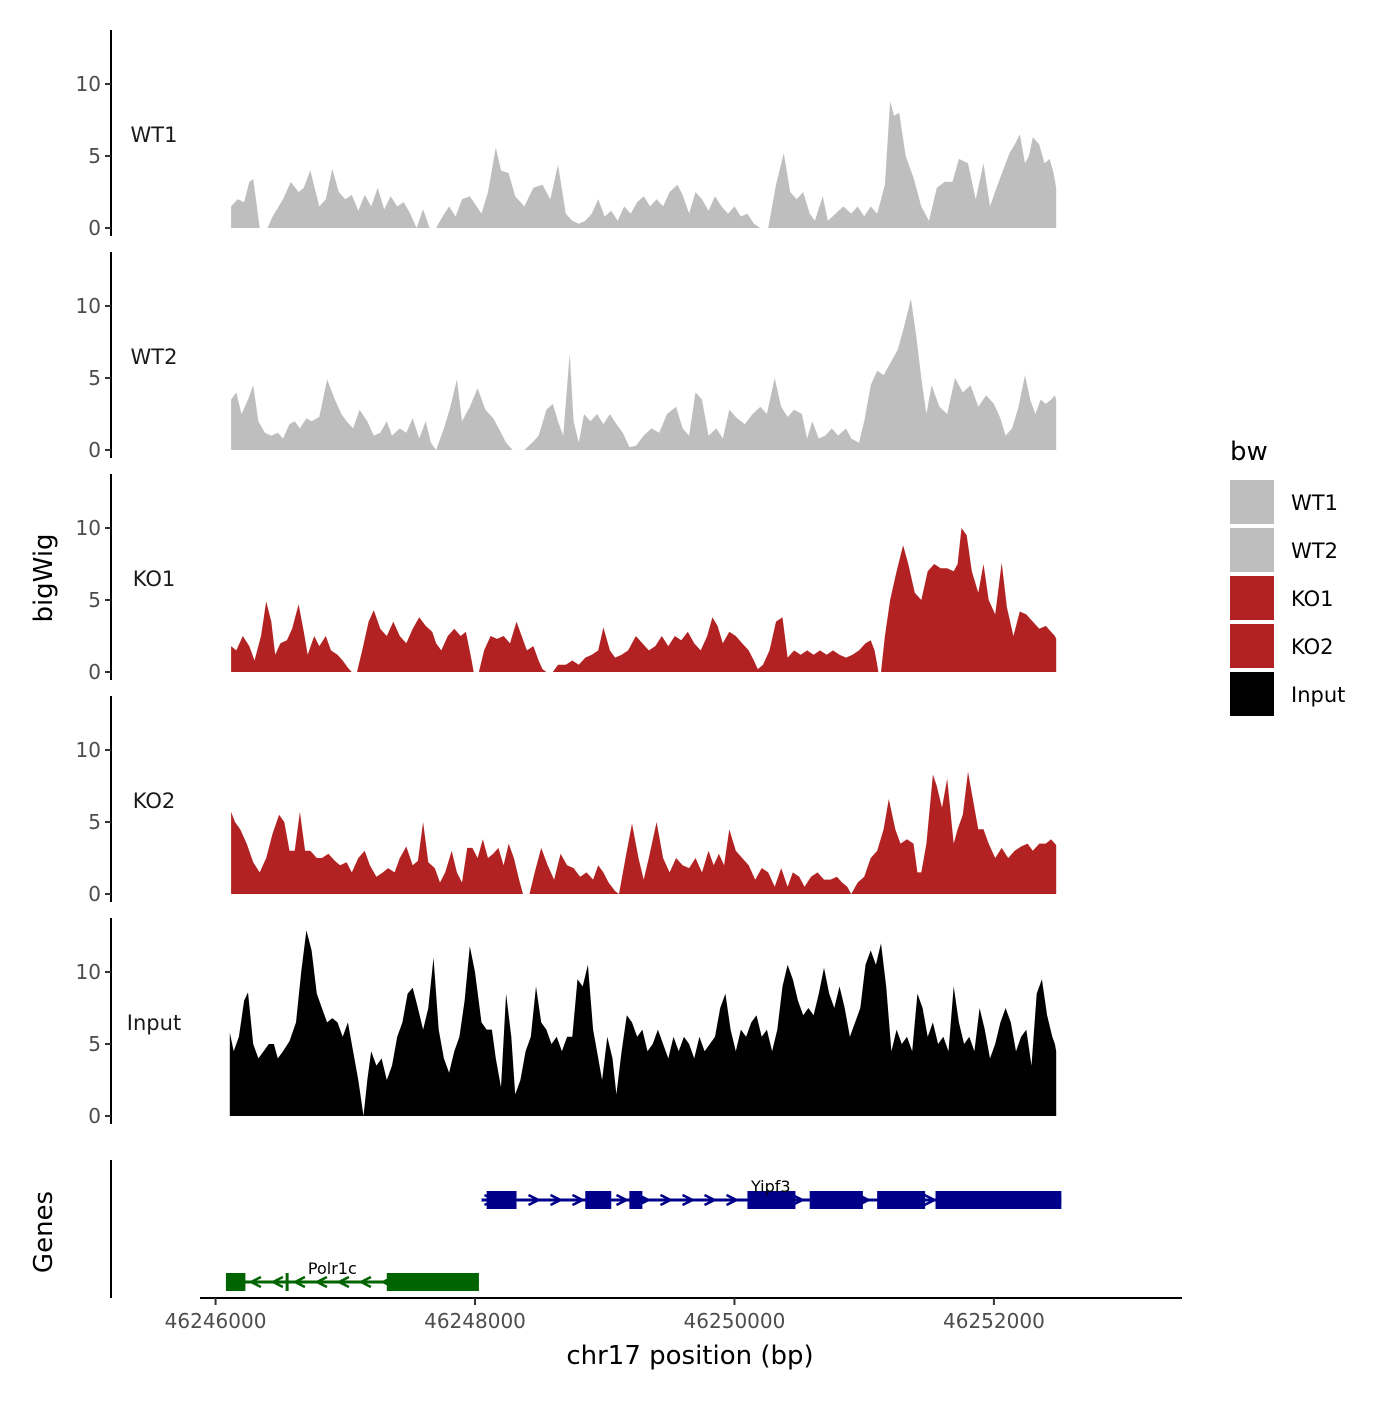 The image size is (1400, 1404). I want to click on x-tick-label: 46248000, so click(475, 1321).